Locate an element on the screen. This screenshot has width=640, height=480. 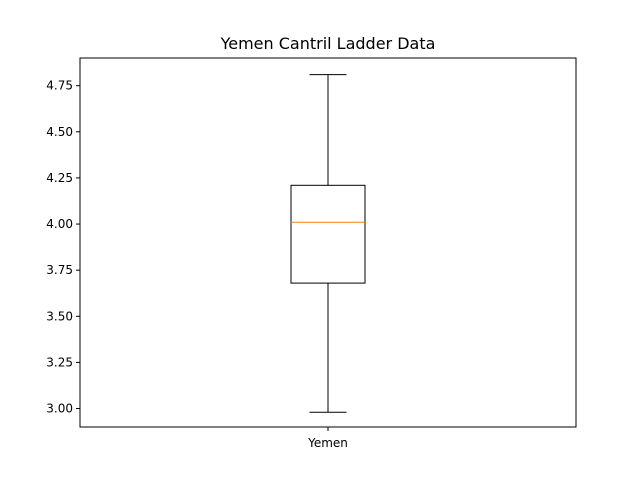
plot-area is located at coordinates (328, 243).